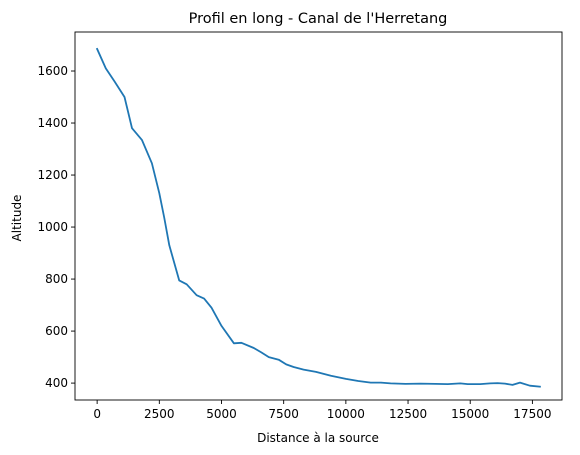  I want to click on x-tick-label: 7500, so click(283, 414).